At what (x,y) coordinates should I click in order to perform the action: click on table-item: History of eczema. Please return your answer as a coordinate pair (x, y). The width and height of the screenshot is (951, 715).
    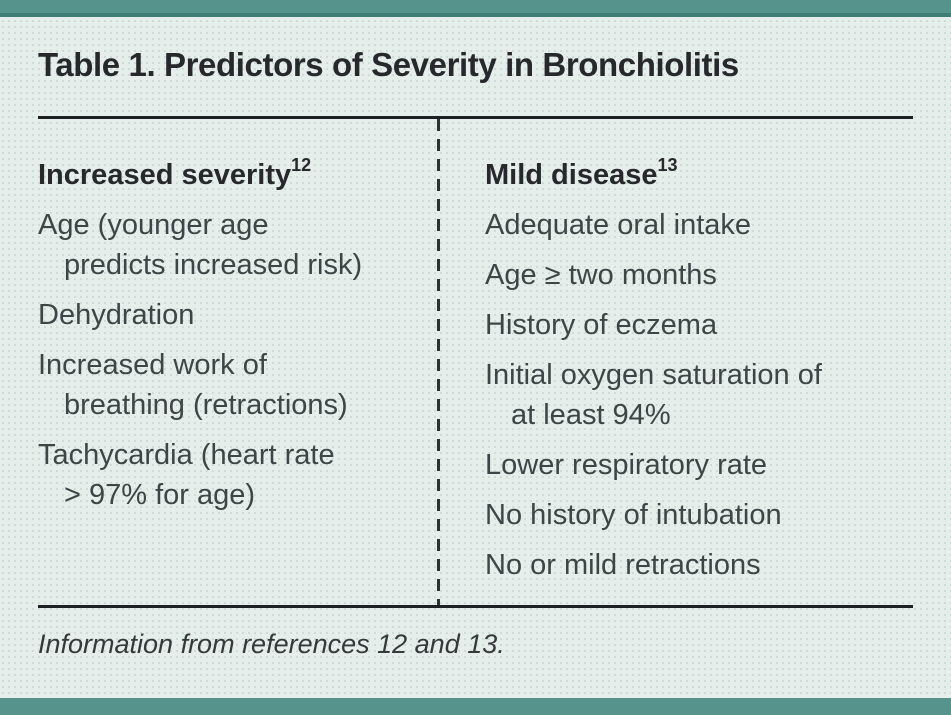
    Looking at the image, I should click on (699, 325).